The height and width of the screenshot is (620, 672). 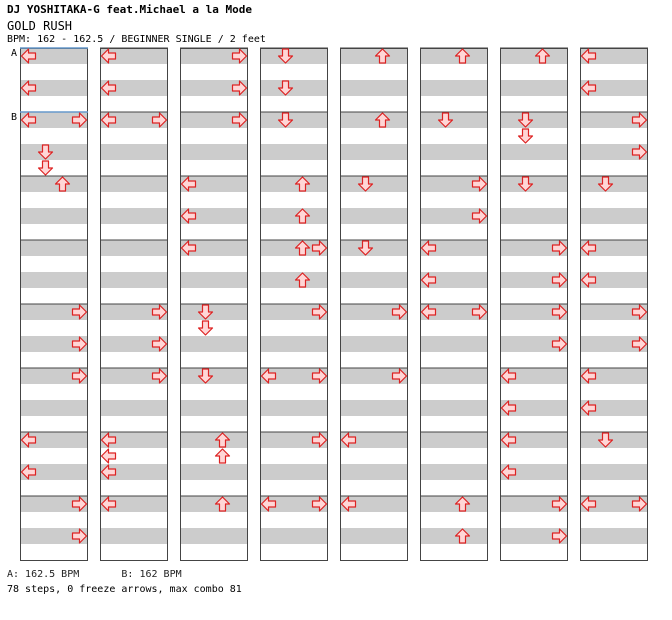 I want to click on chart-column, so click(x=614, y=304).